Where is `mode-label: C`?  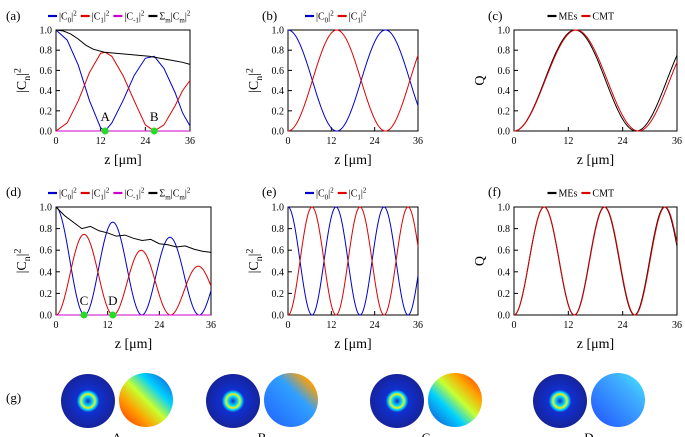
mode-label: C is located at coordinates (426, 433).